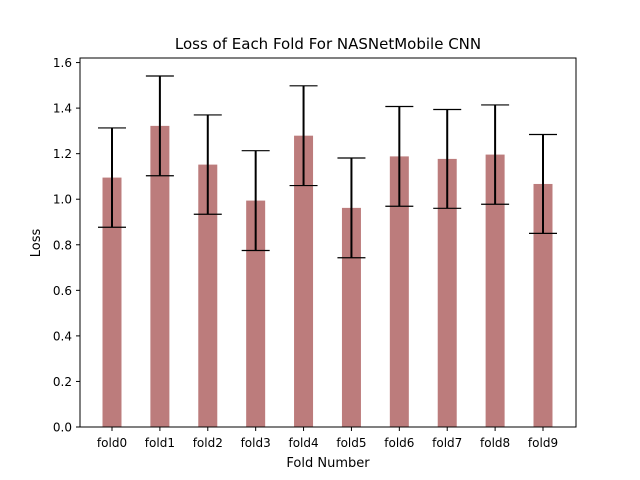  Describe the element at coordinates (160, 276) in the screenshot. I see `bar-fold1` at that location.